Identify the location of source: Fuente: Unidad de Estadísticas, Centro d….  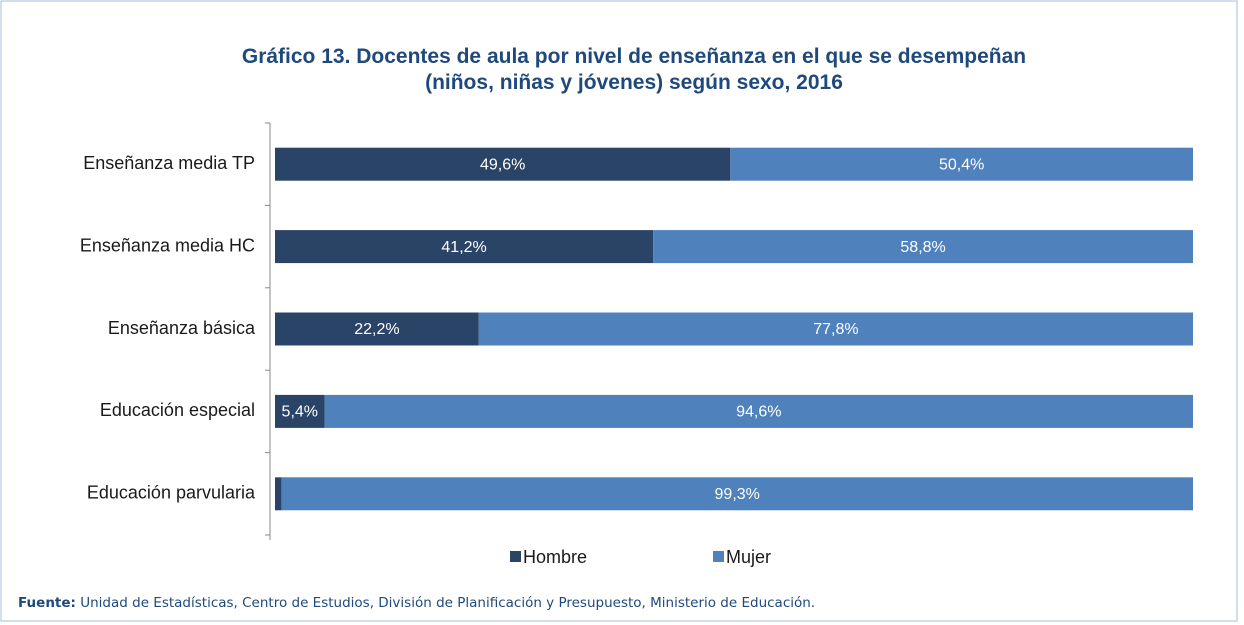
(416, 603).